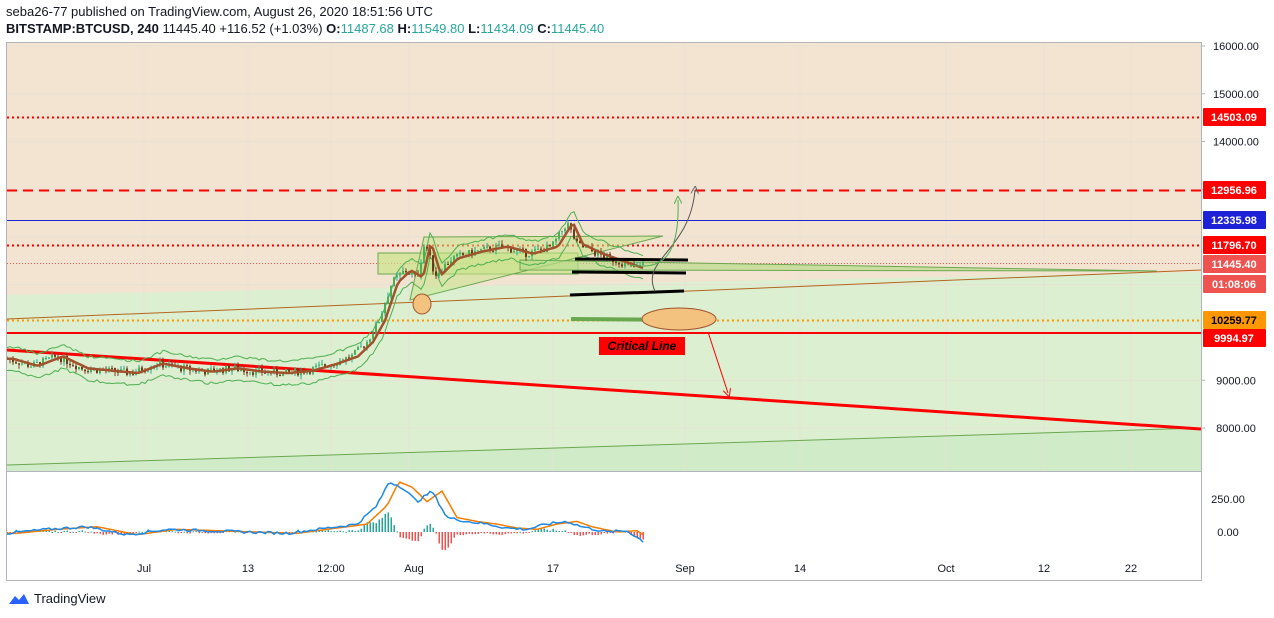  I want to click on open-value: 11487.68, so click(367, 28).